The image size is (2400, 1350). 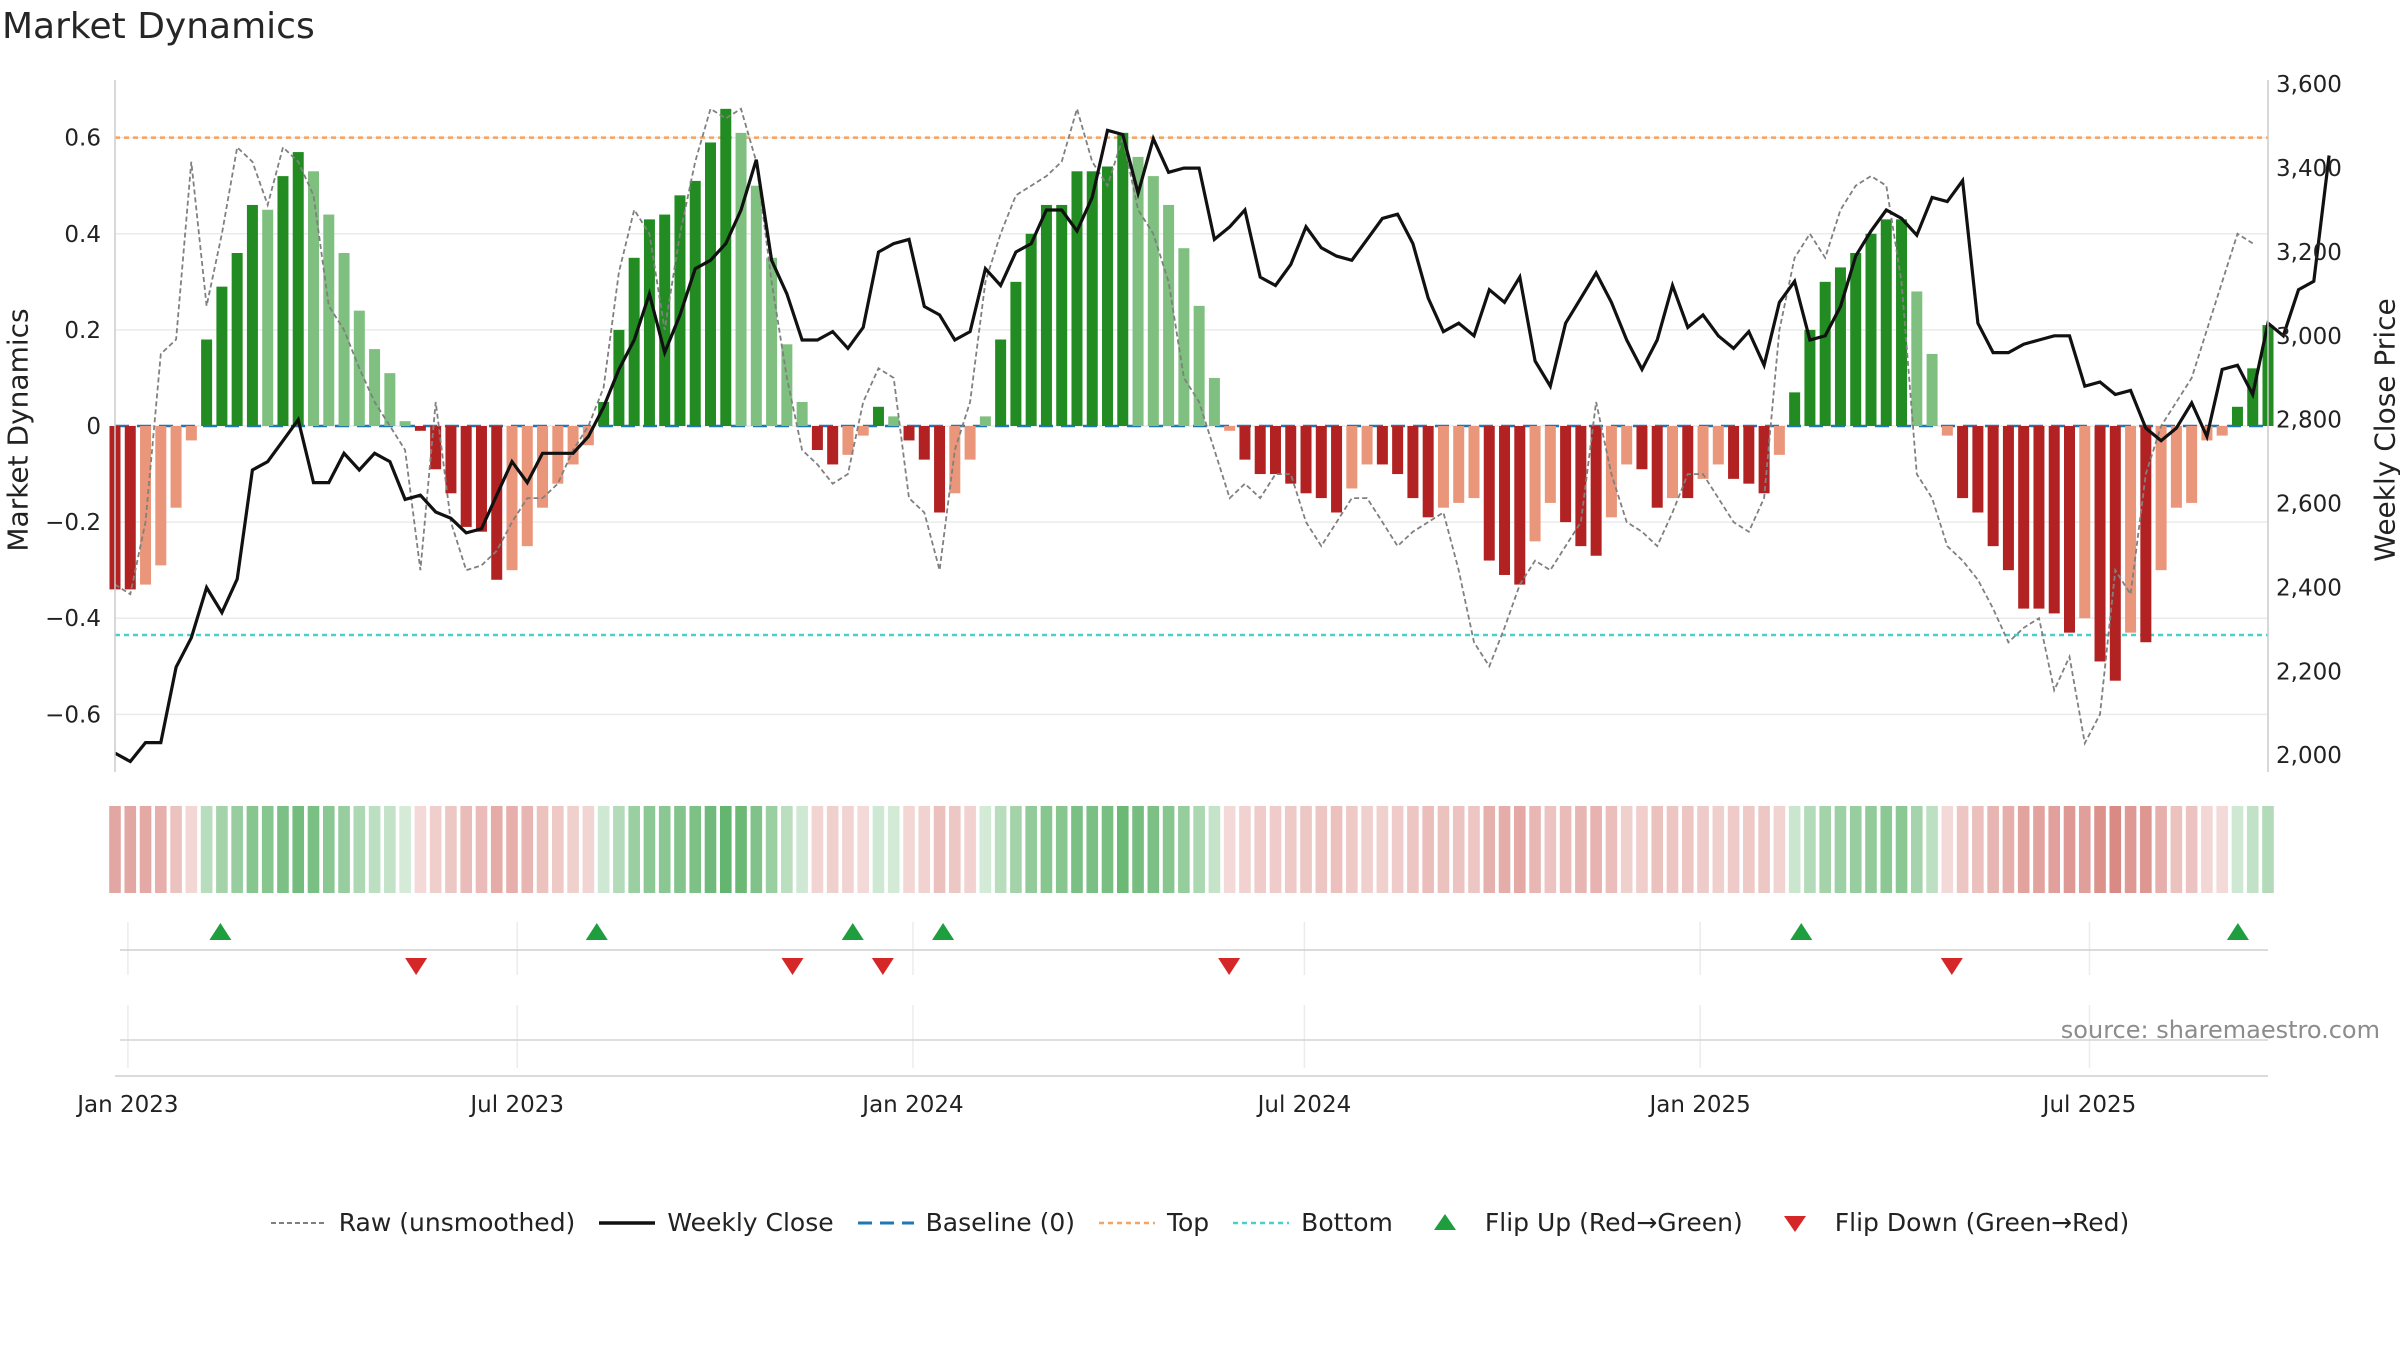 What do you see at coordinates (1261, 1223) in the screenshot?
I see `legend-swatch-bottom` at bounding box center [1261, 1223].